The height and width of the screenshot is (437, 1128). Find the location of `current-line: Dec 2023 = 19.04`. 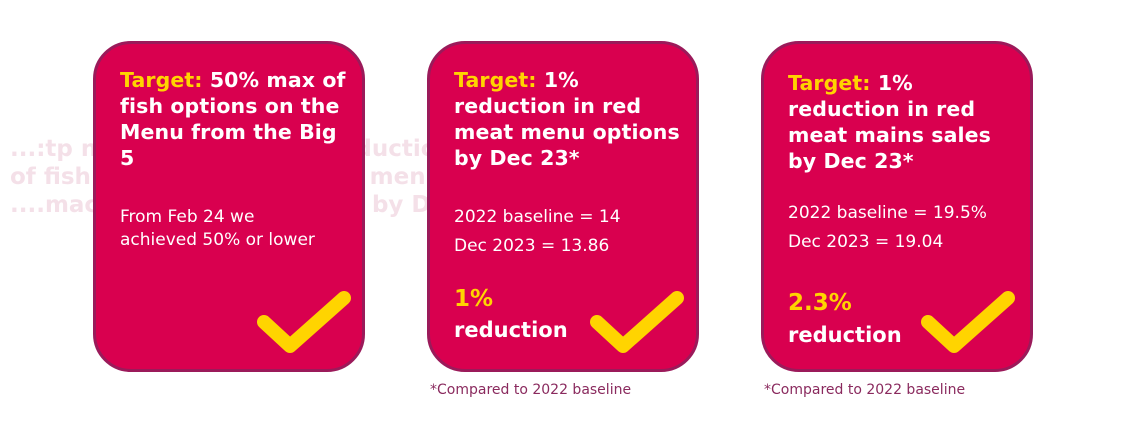

current-line: Dec 2023 = 19.04 is located at coordinates (866, 242).